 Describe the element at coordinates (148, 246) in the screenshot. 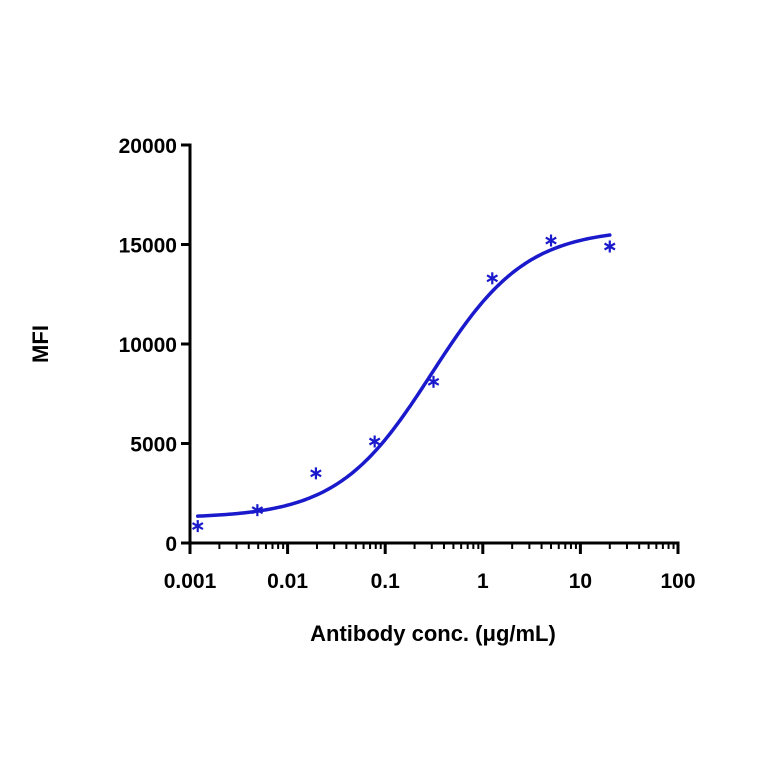

I see `y-tick-label: 15000` at that location.